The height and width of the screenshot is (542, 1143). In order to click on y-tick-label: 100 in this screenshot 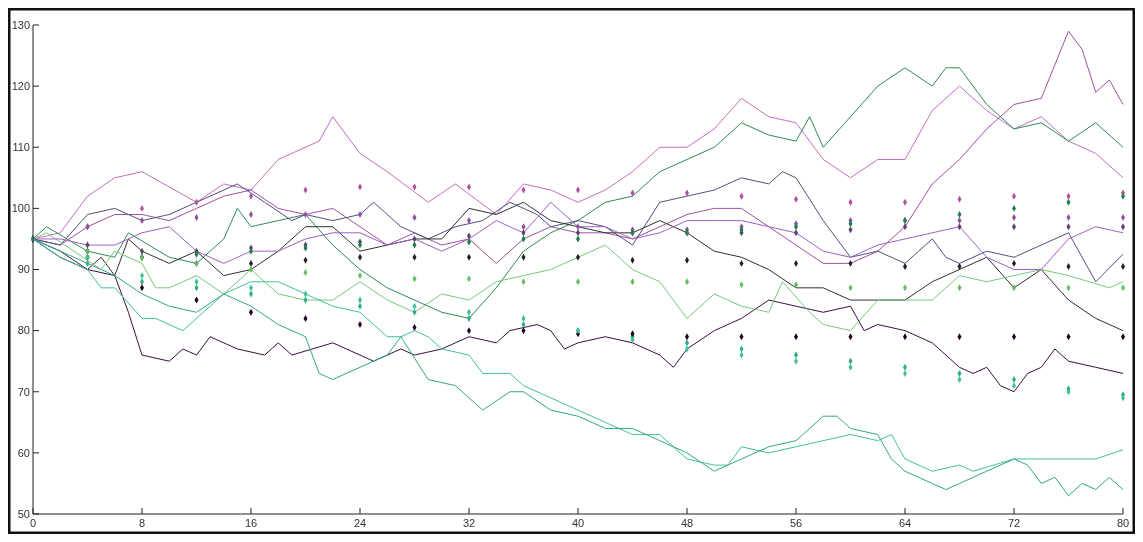, I will do `click(20, 208)`.